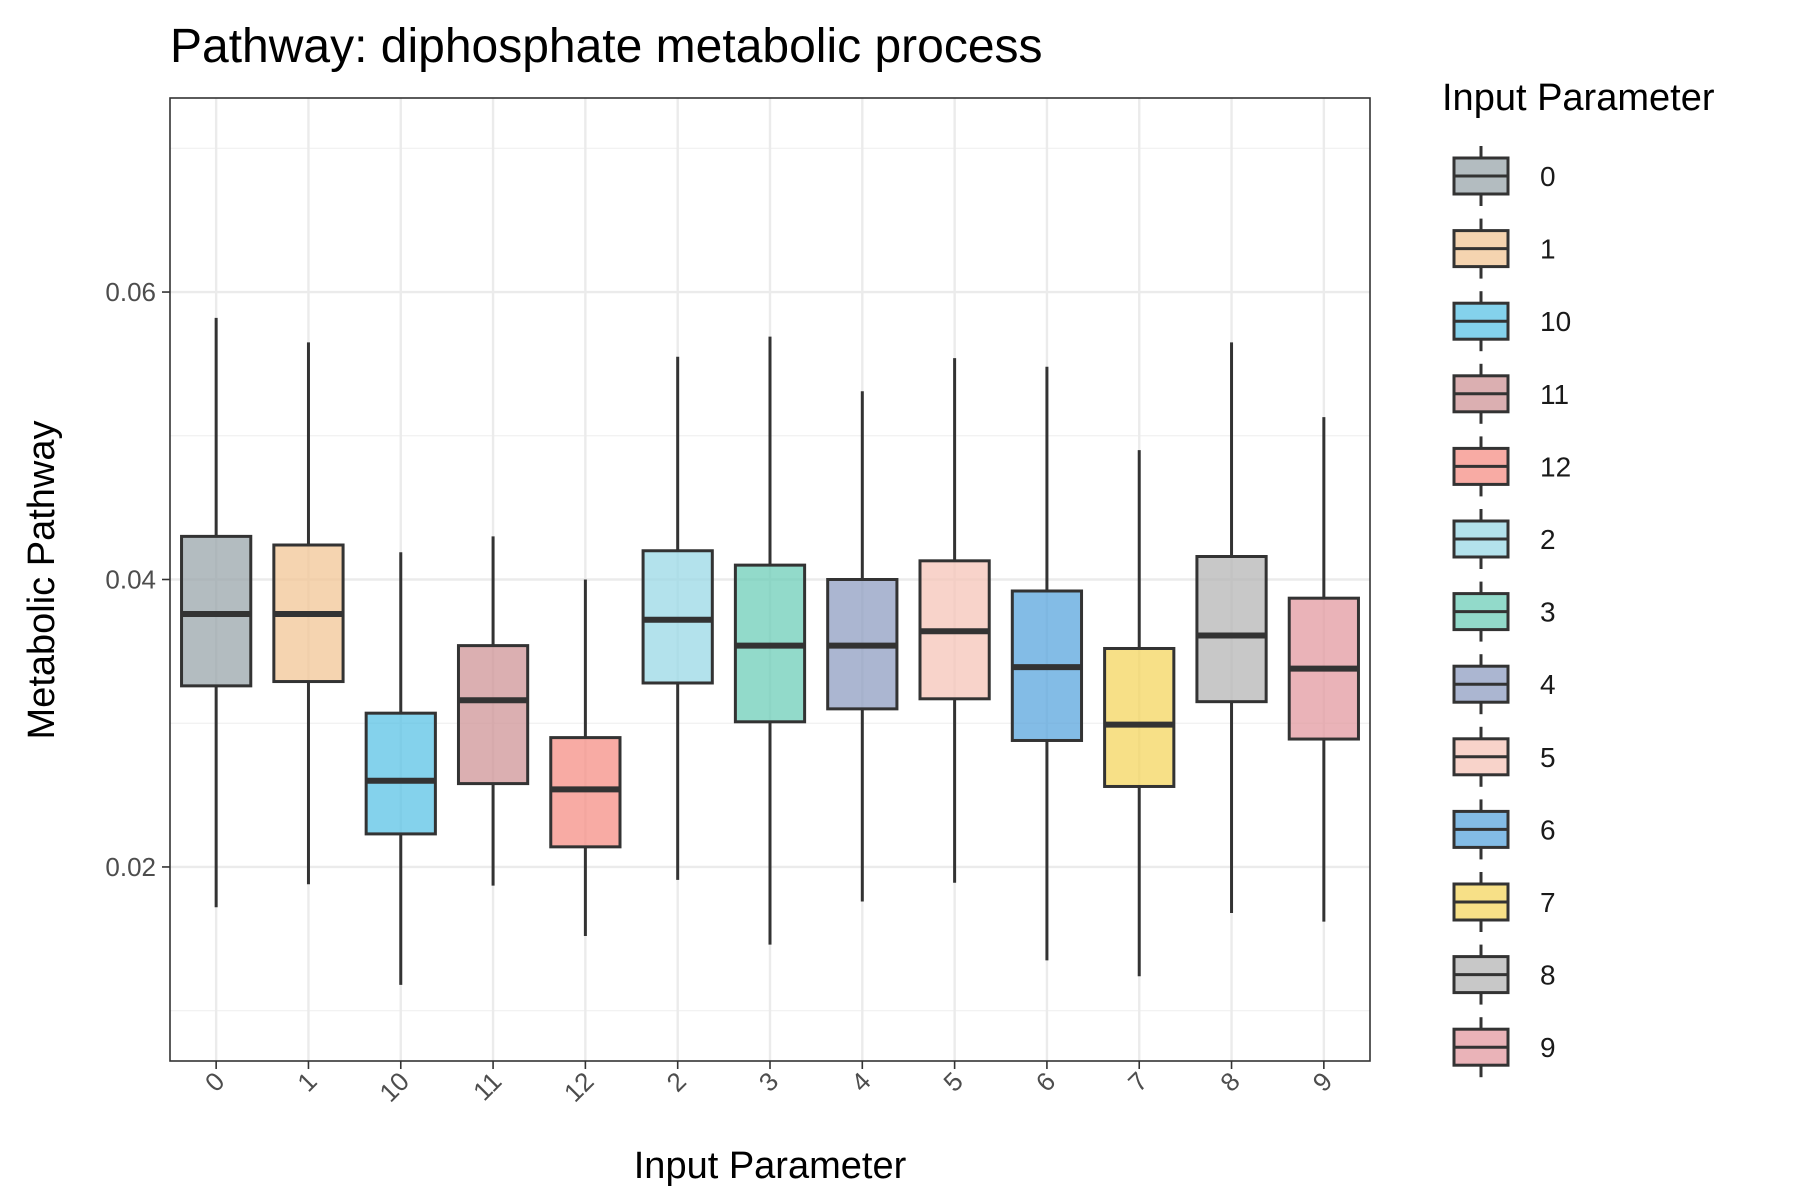 This screenshot has height=1200, width=1800. I want to click on legend-label: 6, so click(1548, 829).